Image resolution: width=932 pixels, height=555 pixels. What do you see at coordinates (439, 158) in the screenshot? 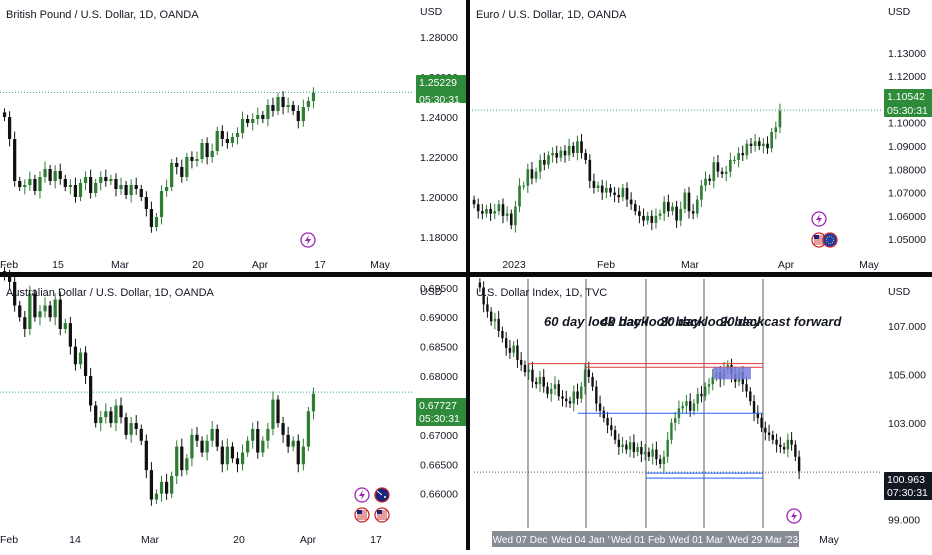
I see `y-tick-label: 1.22000` at bounding box center [439, 158].